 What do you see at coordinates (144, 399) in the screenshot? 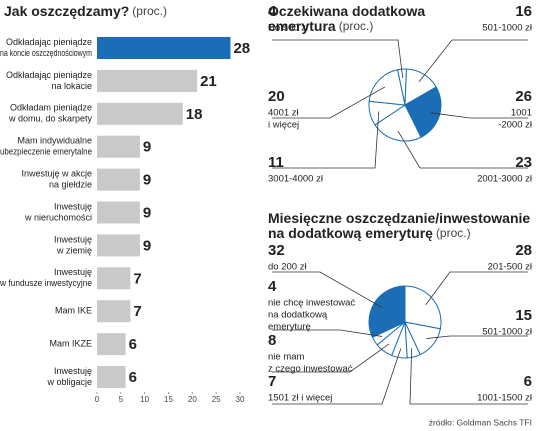
I see `x-tick-label: 10` at bounding box center [144, 399].